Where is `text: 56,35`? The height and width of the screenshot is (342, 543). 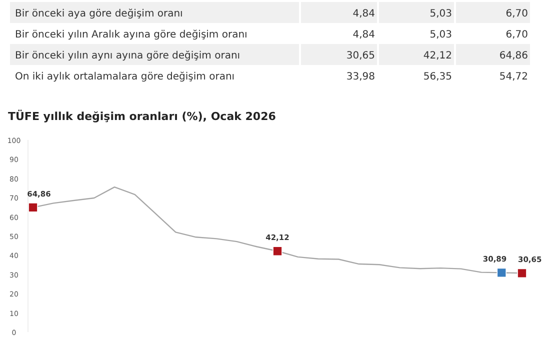
text: 56,35 is located at coordinates (437, 77).